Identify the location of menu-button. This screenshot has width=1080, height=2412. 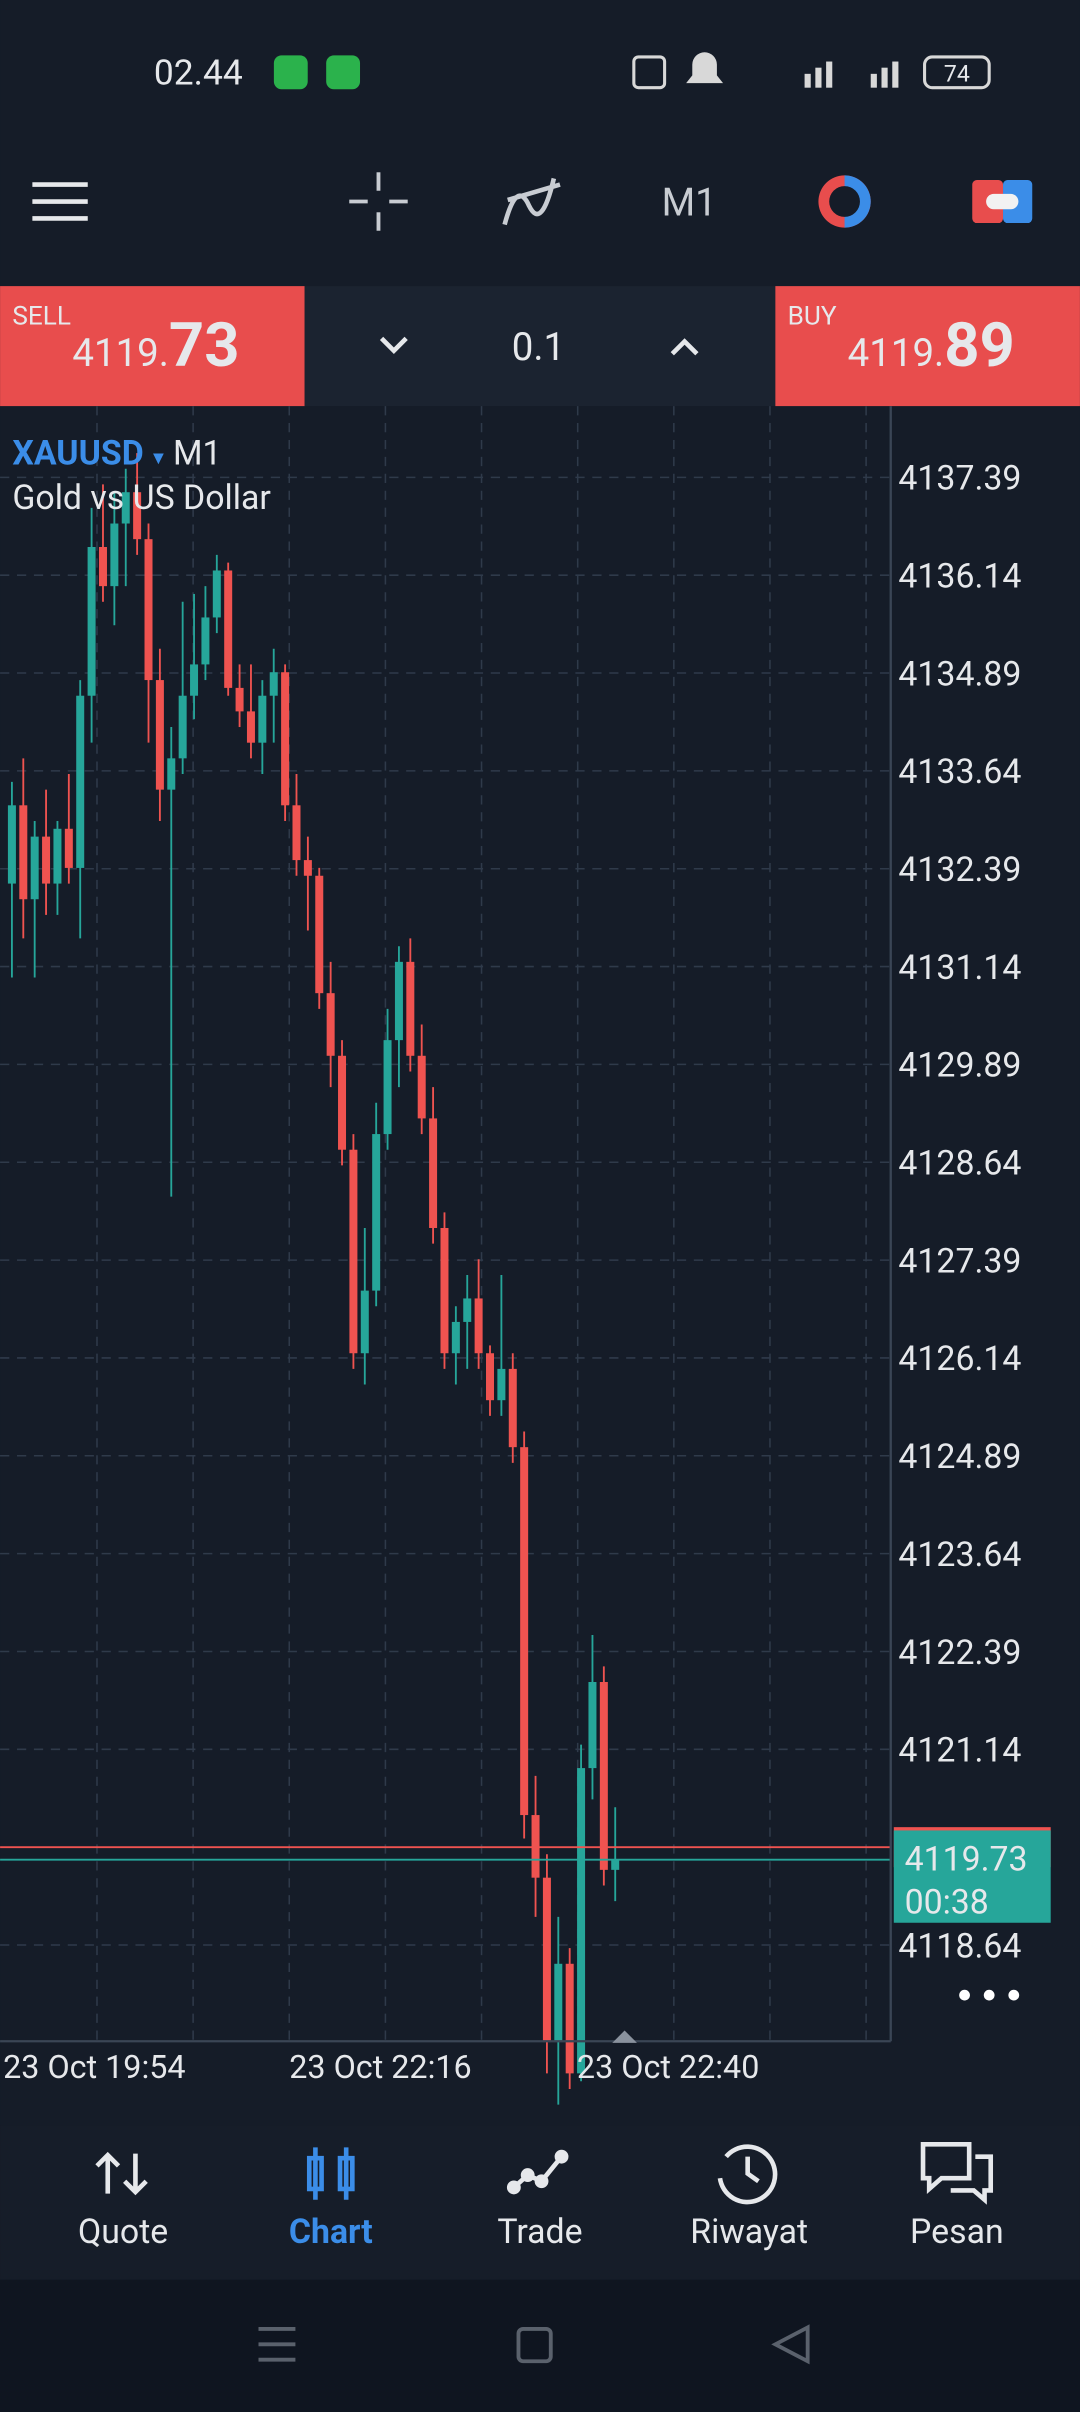
(60, 201).